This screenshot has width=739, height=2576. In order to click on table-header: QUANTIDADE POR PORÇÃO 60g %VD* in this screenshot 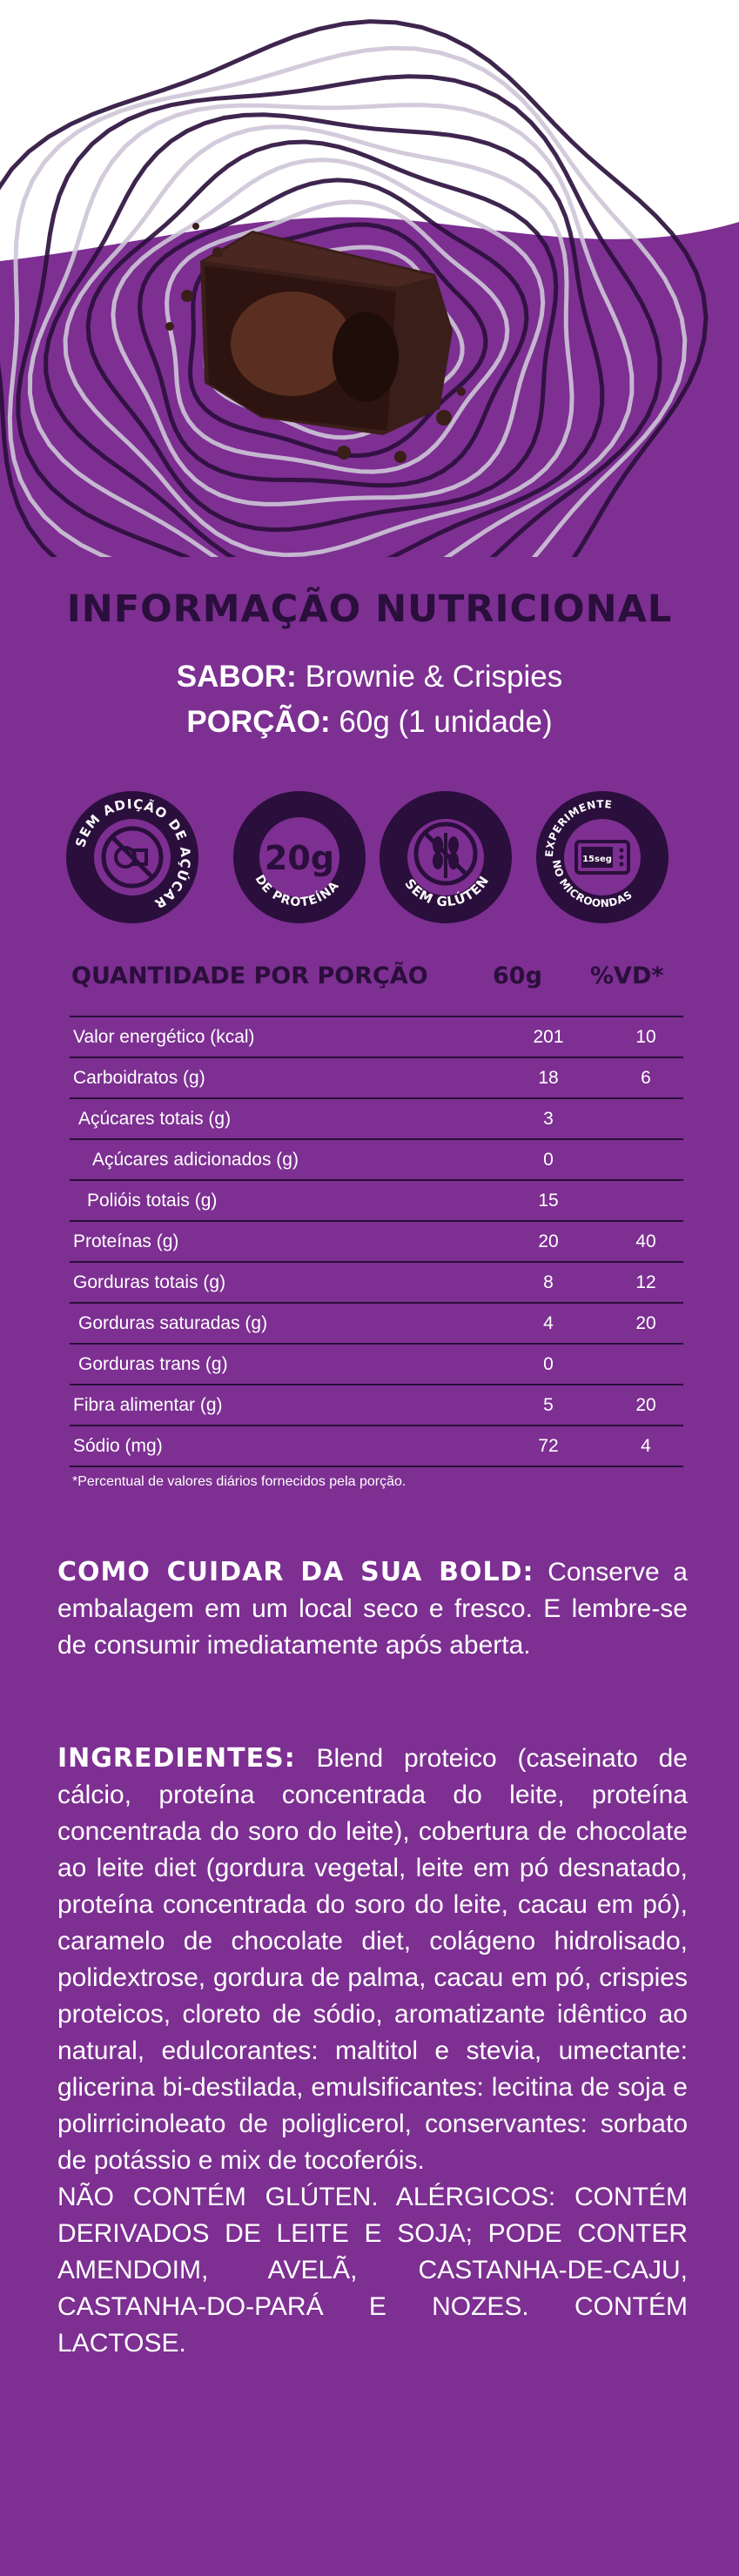, I will do `click(376, 980)`.